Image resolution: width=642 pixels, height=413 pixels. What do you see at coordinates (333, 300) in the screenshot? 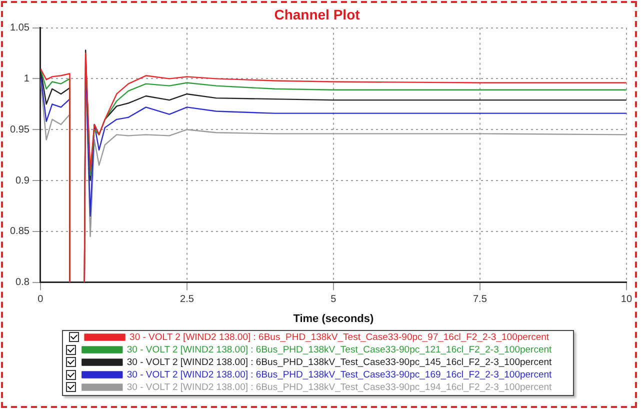
I see `x-tick-label: 5` at bounding box center [333, 300].